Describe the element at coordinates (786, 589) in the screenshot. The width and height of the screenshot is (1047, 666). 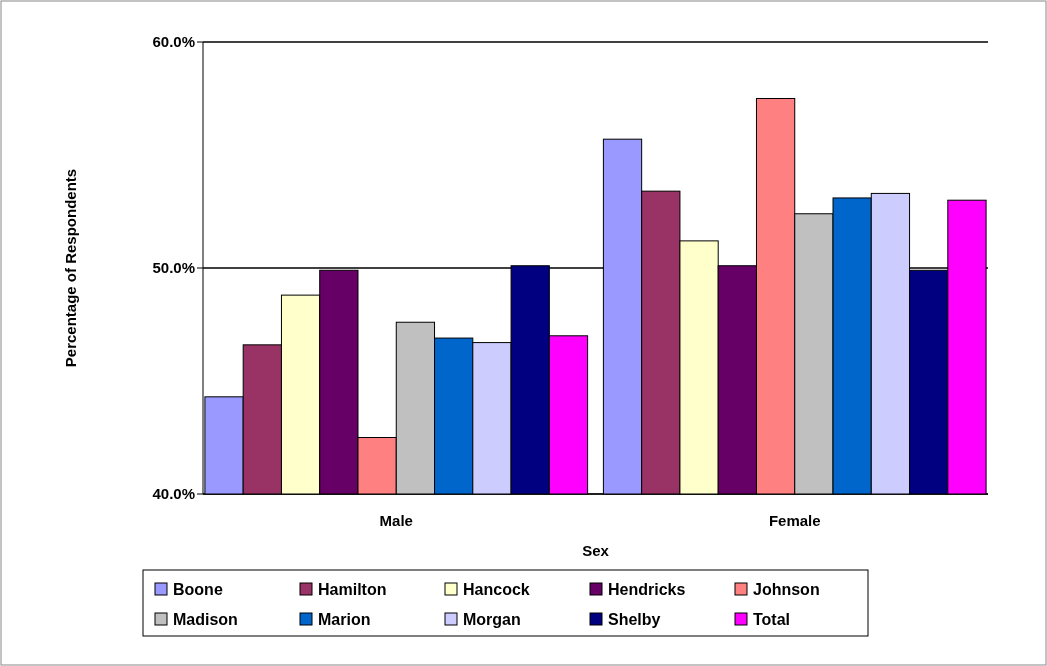
I see `legend-label: Johnson` at that location.